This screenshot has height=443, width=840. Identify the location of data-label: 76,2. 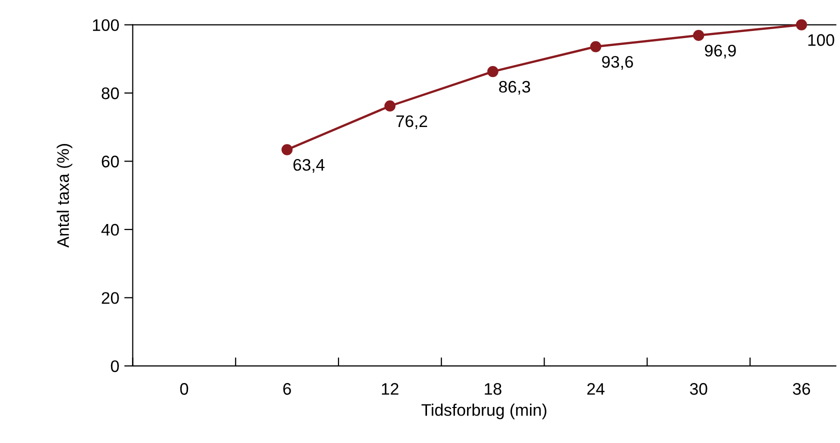
(412, 122).